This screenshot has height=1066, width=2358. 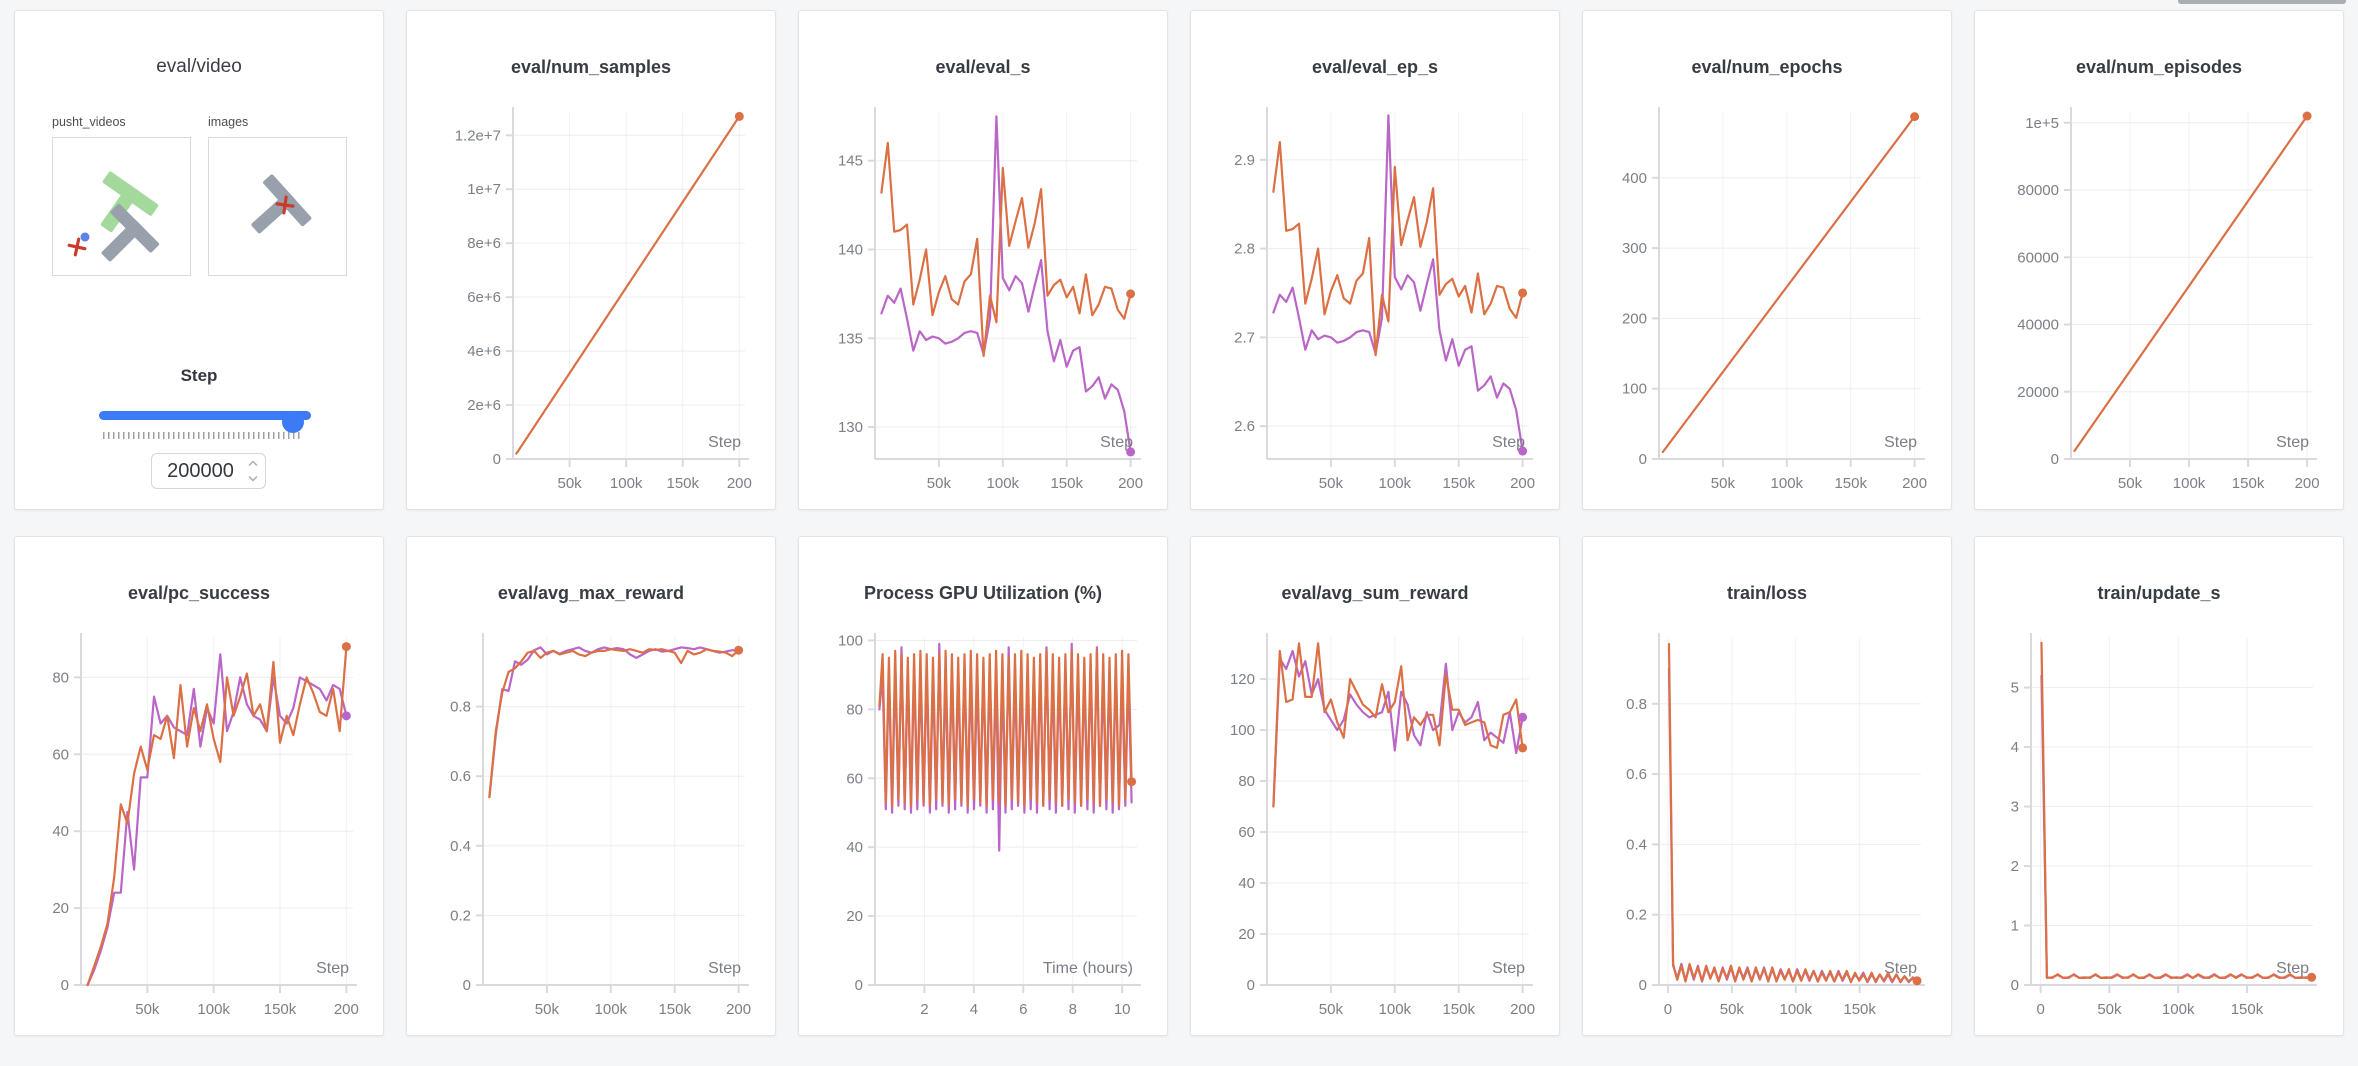 What do you see at coordinates (199, 593) in the screenshot?
I see `chart-title: eval/pc_success` at bounding box center [199, 593].